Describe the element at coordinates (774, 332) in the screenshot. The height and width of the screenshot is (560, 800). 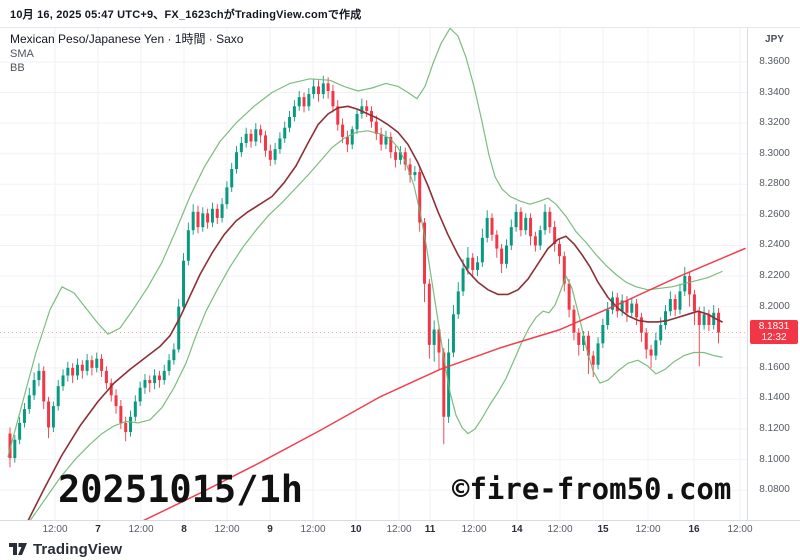
I see `last-price-tag: 8.1831 12:32` at that location.